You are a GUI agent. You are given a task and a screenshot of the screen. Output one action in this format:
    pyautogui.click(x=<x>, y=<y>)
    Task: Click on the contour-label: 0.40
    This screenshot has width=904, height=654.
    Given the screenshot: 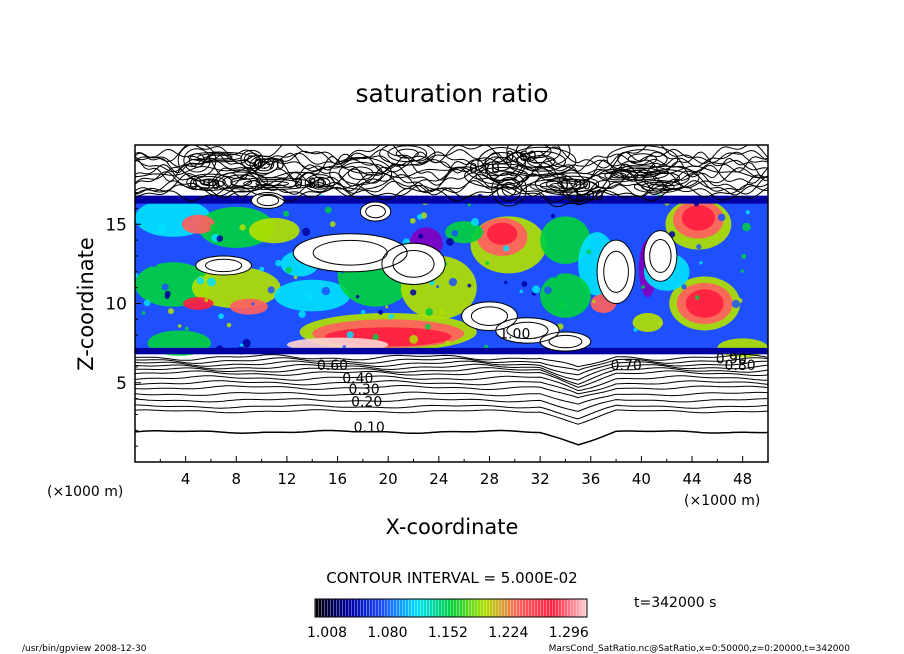 What is the action you would take?
    pyautogui.click(x=357, y=379)
    